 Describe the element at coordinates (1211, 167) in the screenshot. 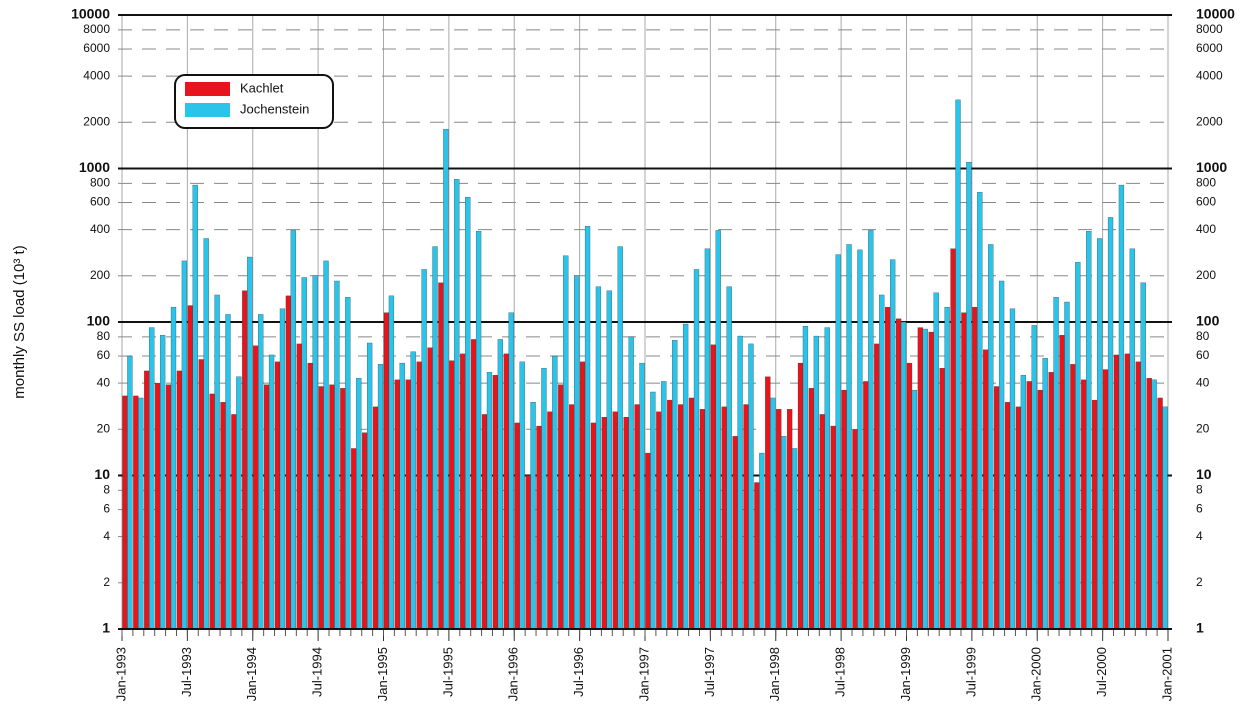

I see `y-tick-label-right: 1000` at that location.